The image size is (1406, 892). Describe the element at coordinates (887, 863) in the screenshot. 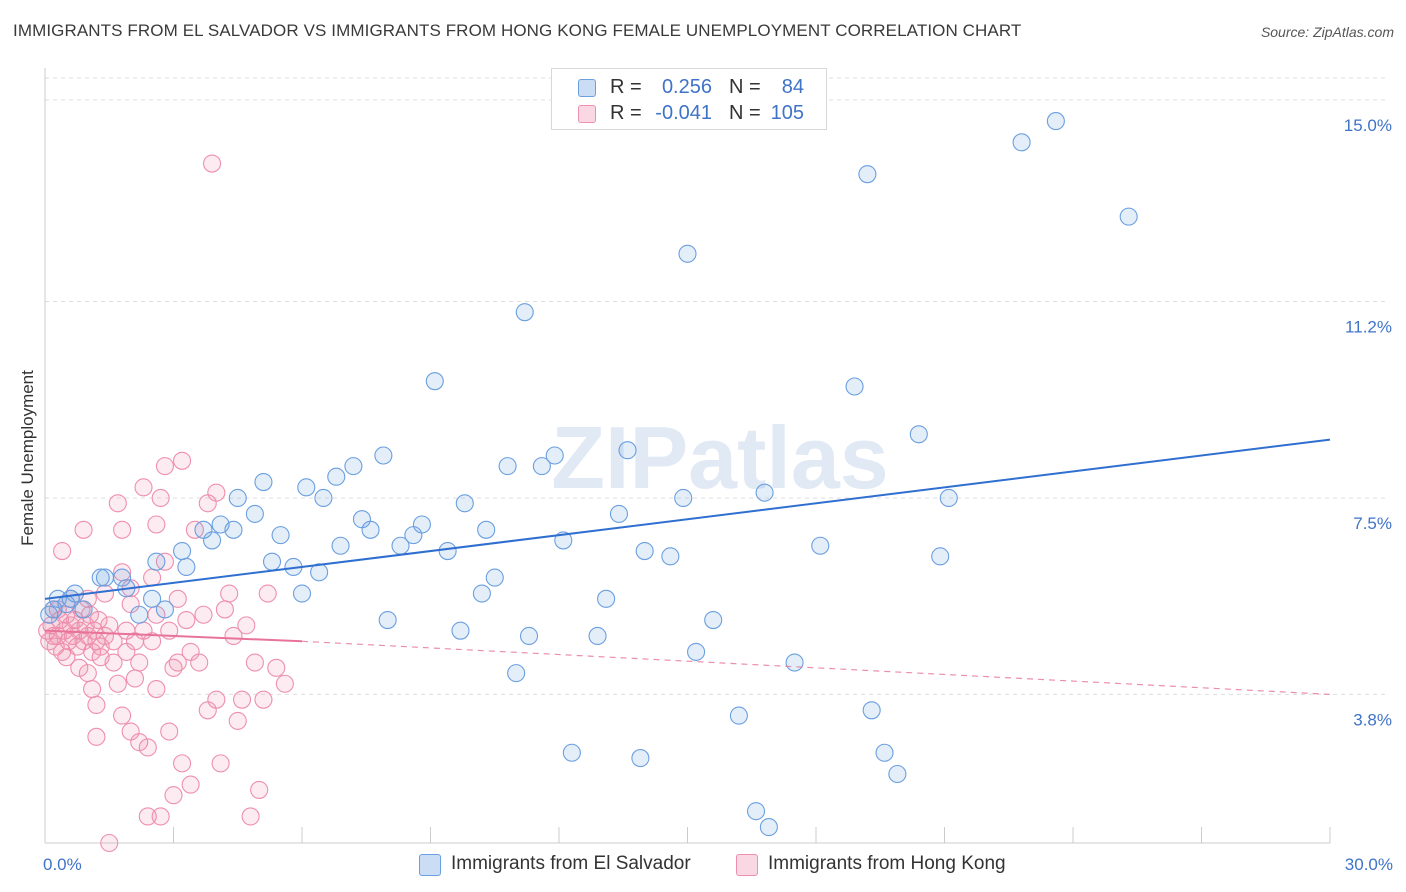

I see `legend-label: Immigrants from Hong Kong` at that location.